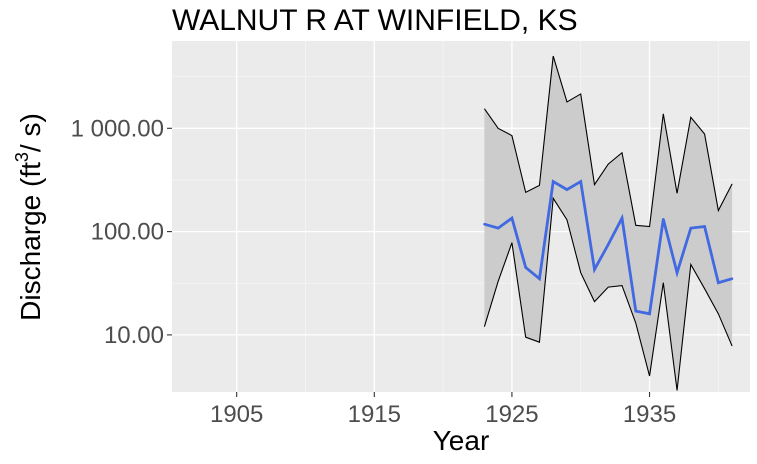 This screenshot has height=464, width=757. I want to click on upper-bound-line, so click(608, 141).